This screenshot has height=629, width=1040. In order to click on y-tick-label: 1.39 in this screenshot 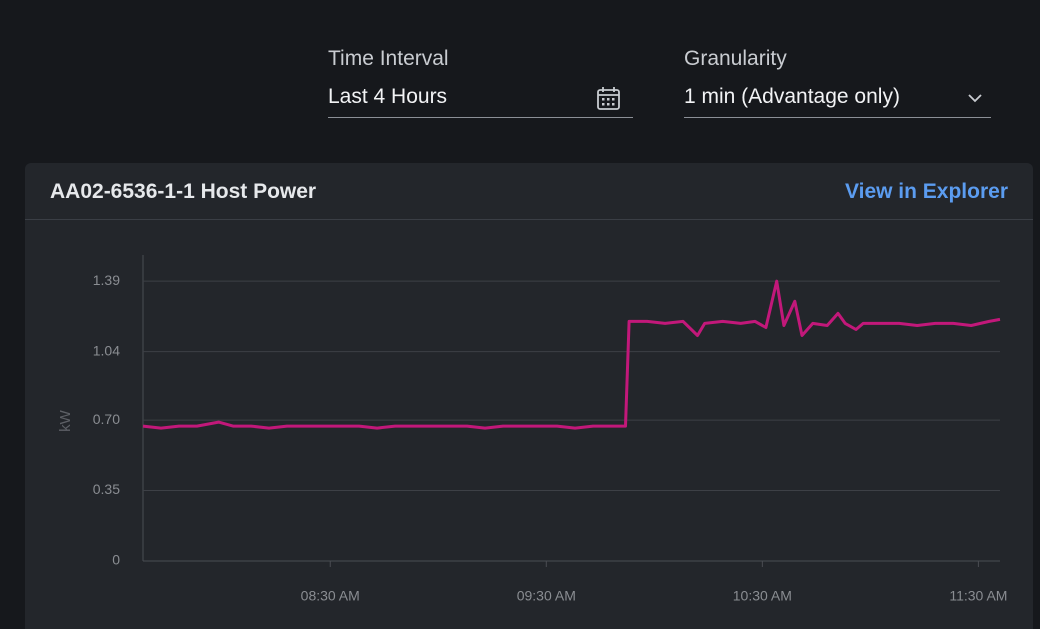, I will do `click(106, 280)`.